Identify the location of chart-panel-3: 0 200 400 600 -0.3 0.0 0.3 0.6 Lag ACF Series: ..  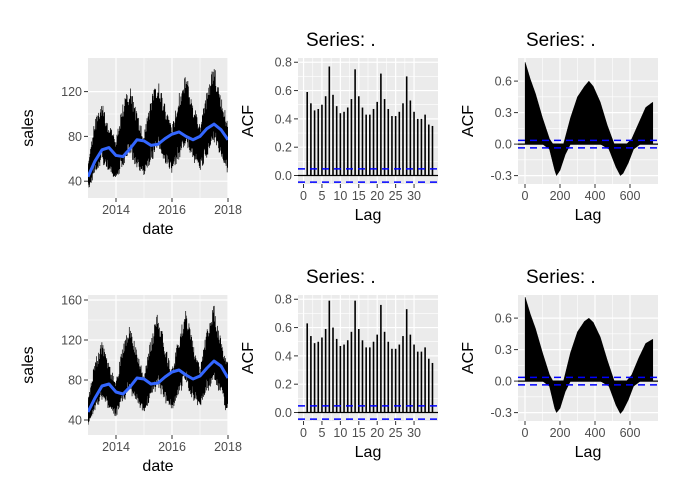
(559, 127).